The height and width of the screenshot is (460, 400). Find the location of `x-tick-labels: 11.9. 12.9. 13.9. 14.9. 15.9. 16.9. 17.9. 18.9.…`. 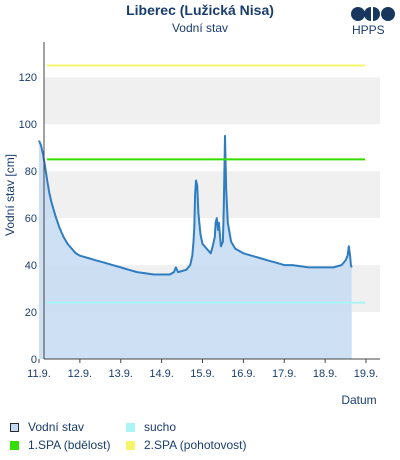

x-tick-labels: 11.9. 12.9. 13.9. 14.9. 15.9. 16.9. 17.9. 18.9.… is located at coordinates (202, 369).